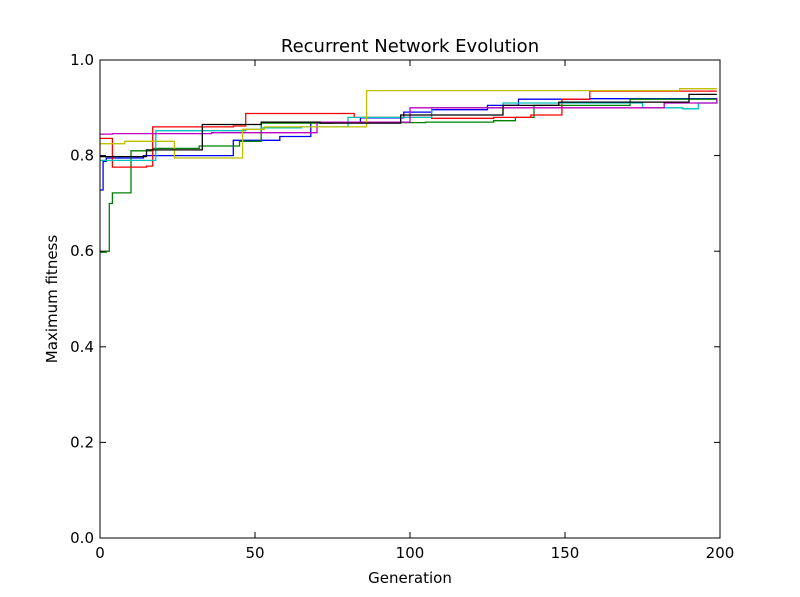 This screenshot has width=800, height=597. I want to click on y-tick-label: 1.0, so click(82, 60).